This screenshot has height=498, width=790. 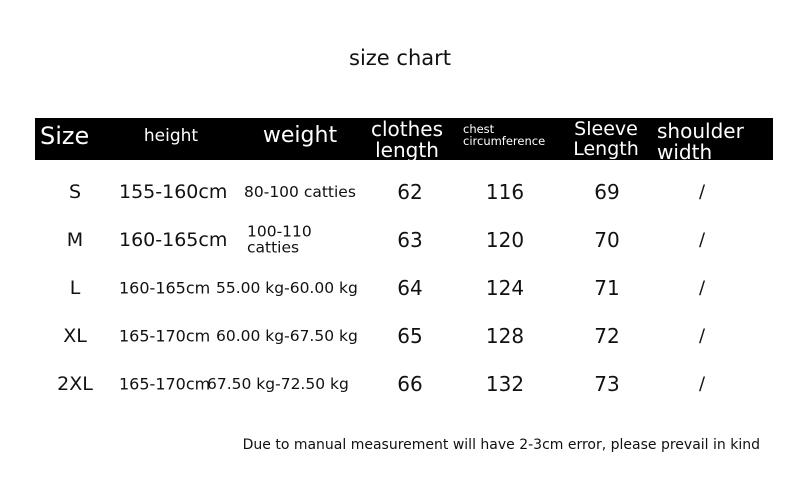 I want to click on table-cell: S, so click(x=75, y=192).